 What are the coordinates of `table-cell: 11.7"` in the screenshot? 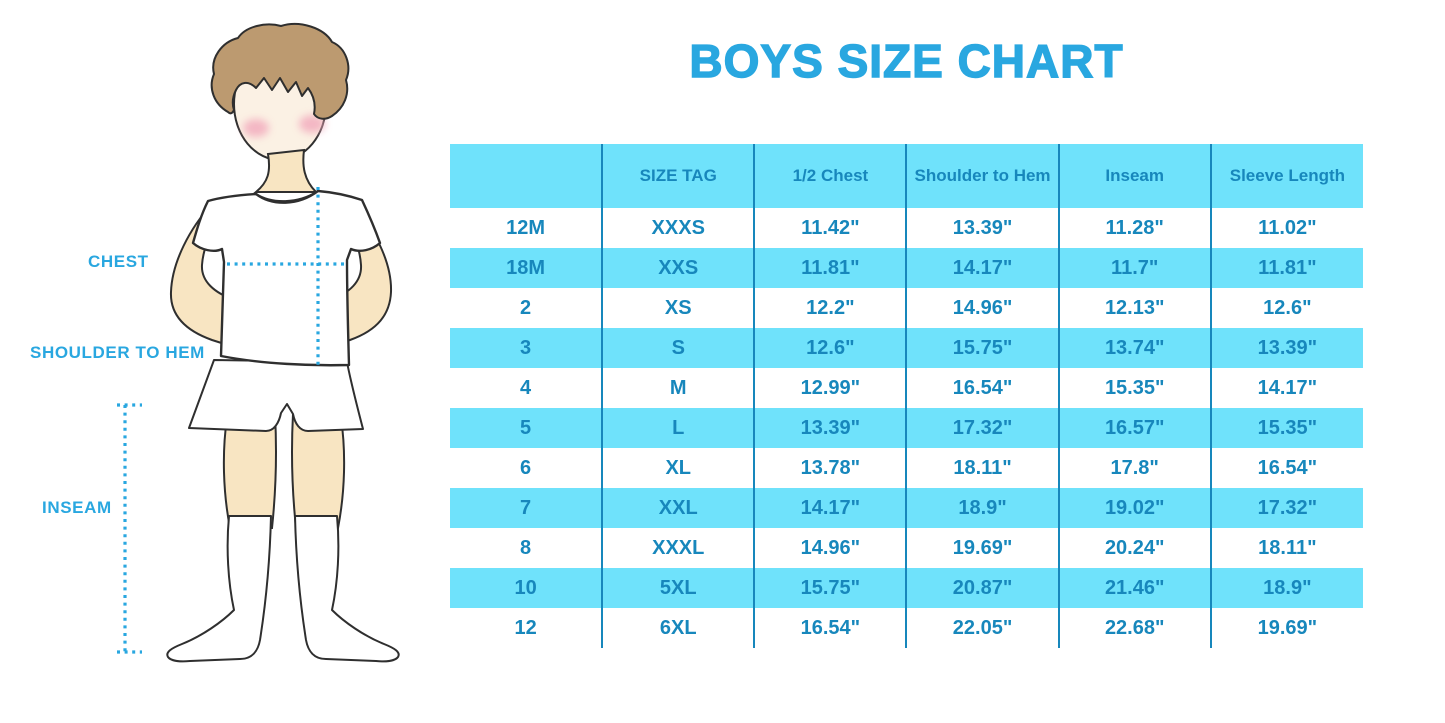 It's located at (1135, 268).